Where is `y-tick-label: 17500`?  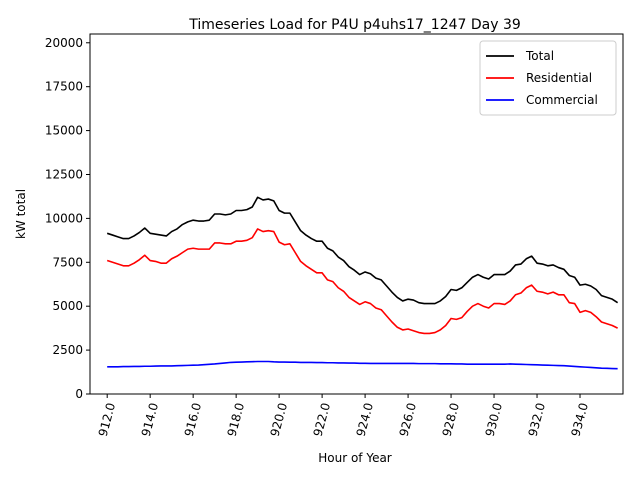 y-tick-label: 17500 is located at coordinates (64, 87).